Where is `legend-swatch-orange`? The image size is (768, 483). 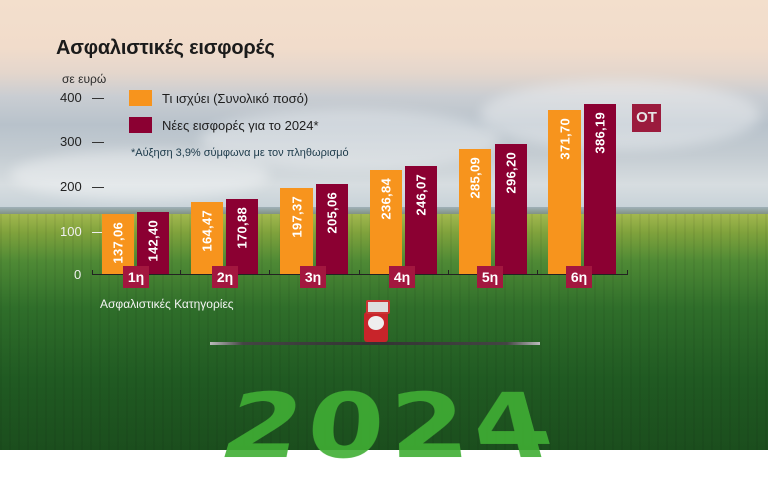 legend-swatch-orange is located at coordinates (140, 98).